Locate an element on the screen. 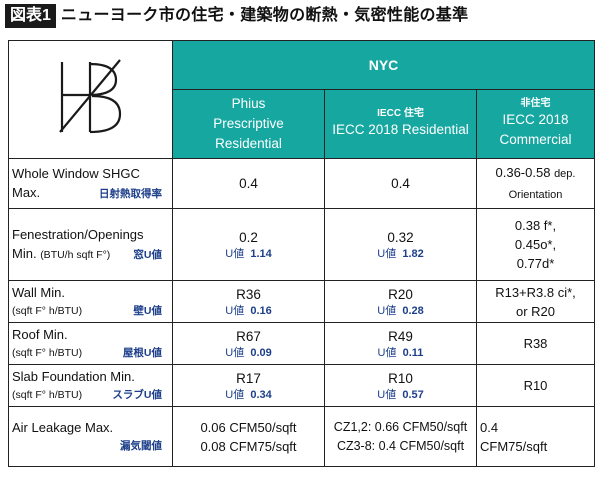 This screenshot has height=483, width=600. cell-u-value: U値 0.34 is located at coordinates (248, 395).